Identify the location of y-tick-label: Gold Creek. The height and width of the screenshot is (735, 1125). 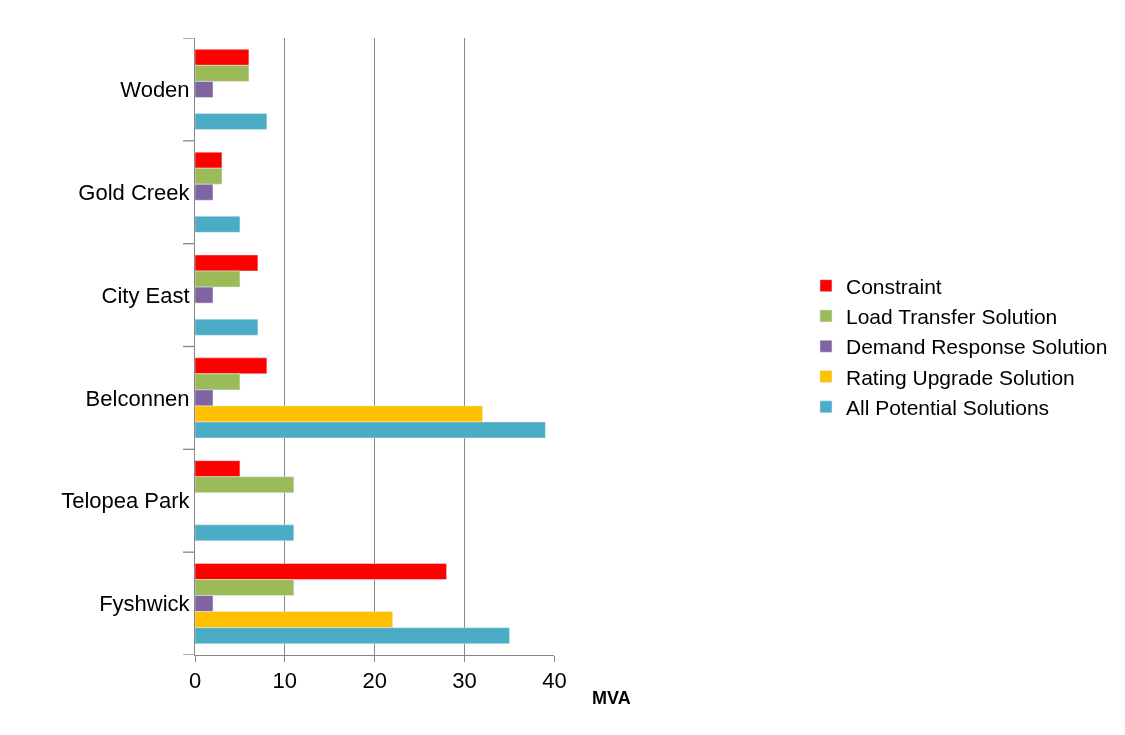
(134, 192).